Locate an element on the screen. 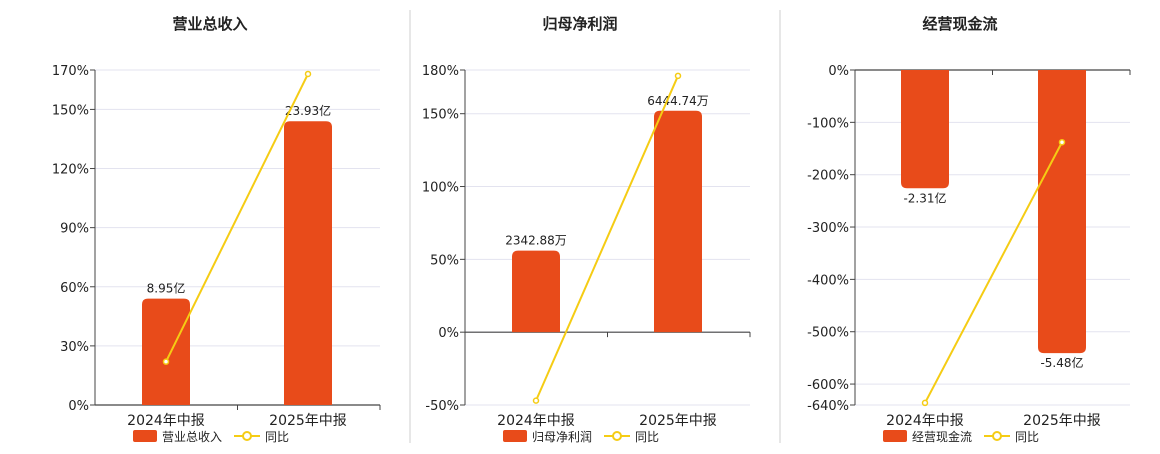 The image size is (1160, 454). y-tick-label: -200% is located at coordinates (828, 176).